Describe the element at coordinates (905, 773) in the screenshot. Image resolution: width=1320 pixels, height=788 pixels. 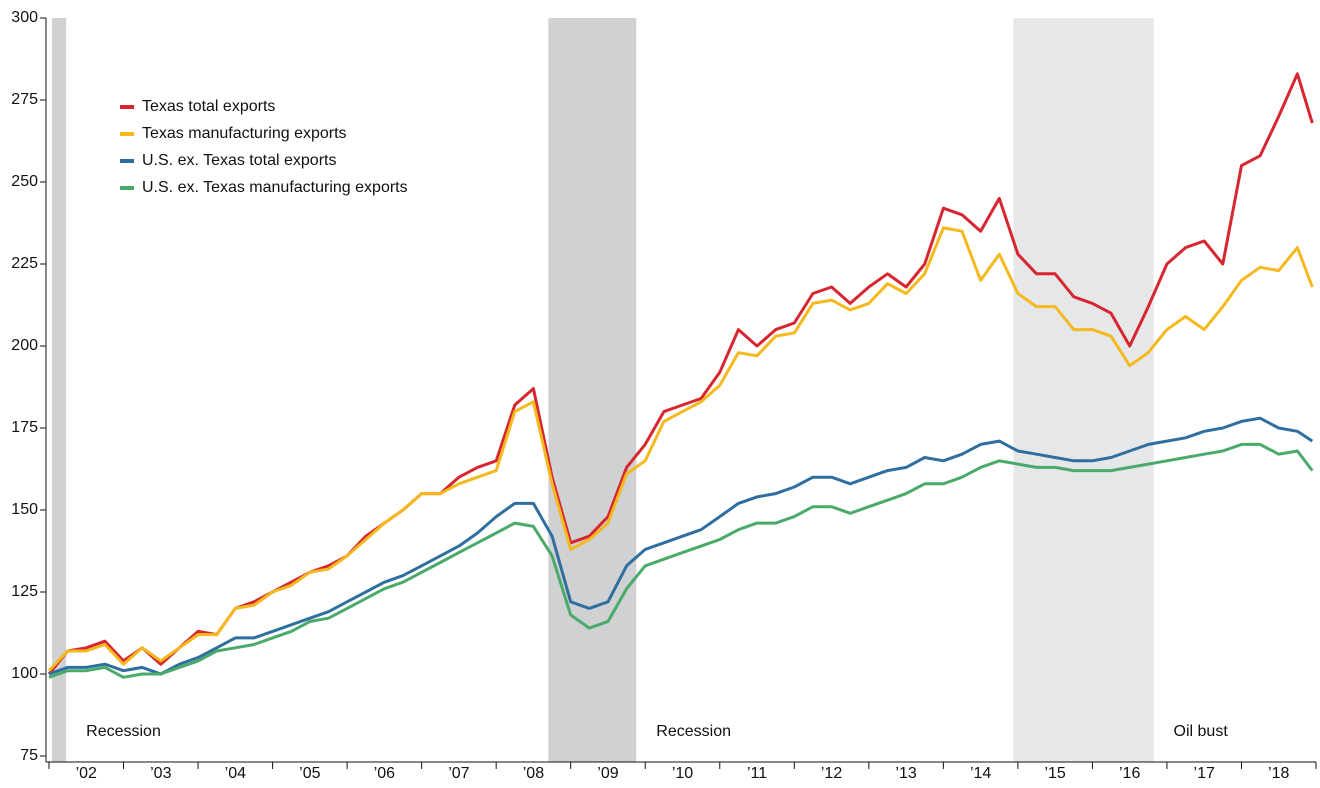
I see `x-tick-label: ’13` at that location.